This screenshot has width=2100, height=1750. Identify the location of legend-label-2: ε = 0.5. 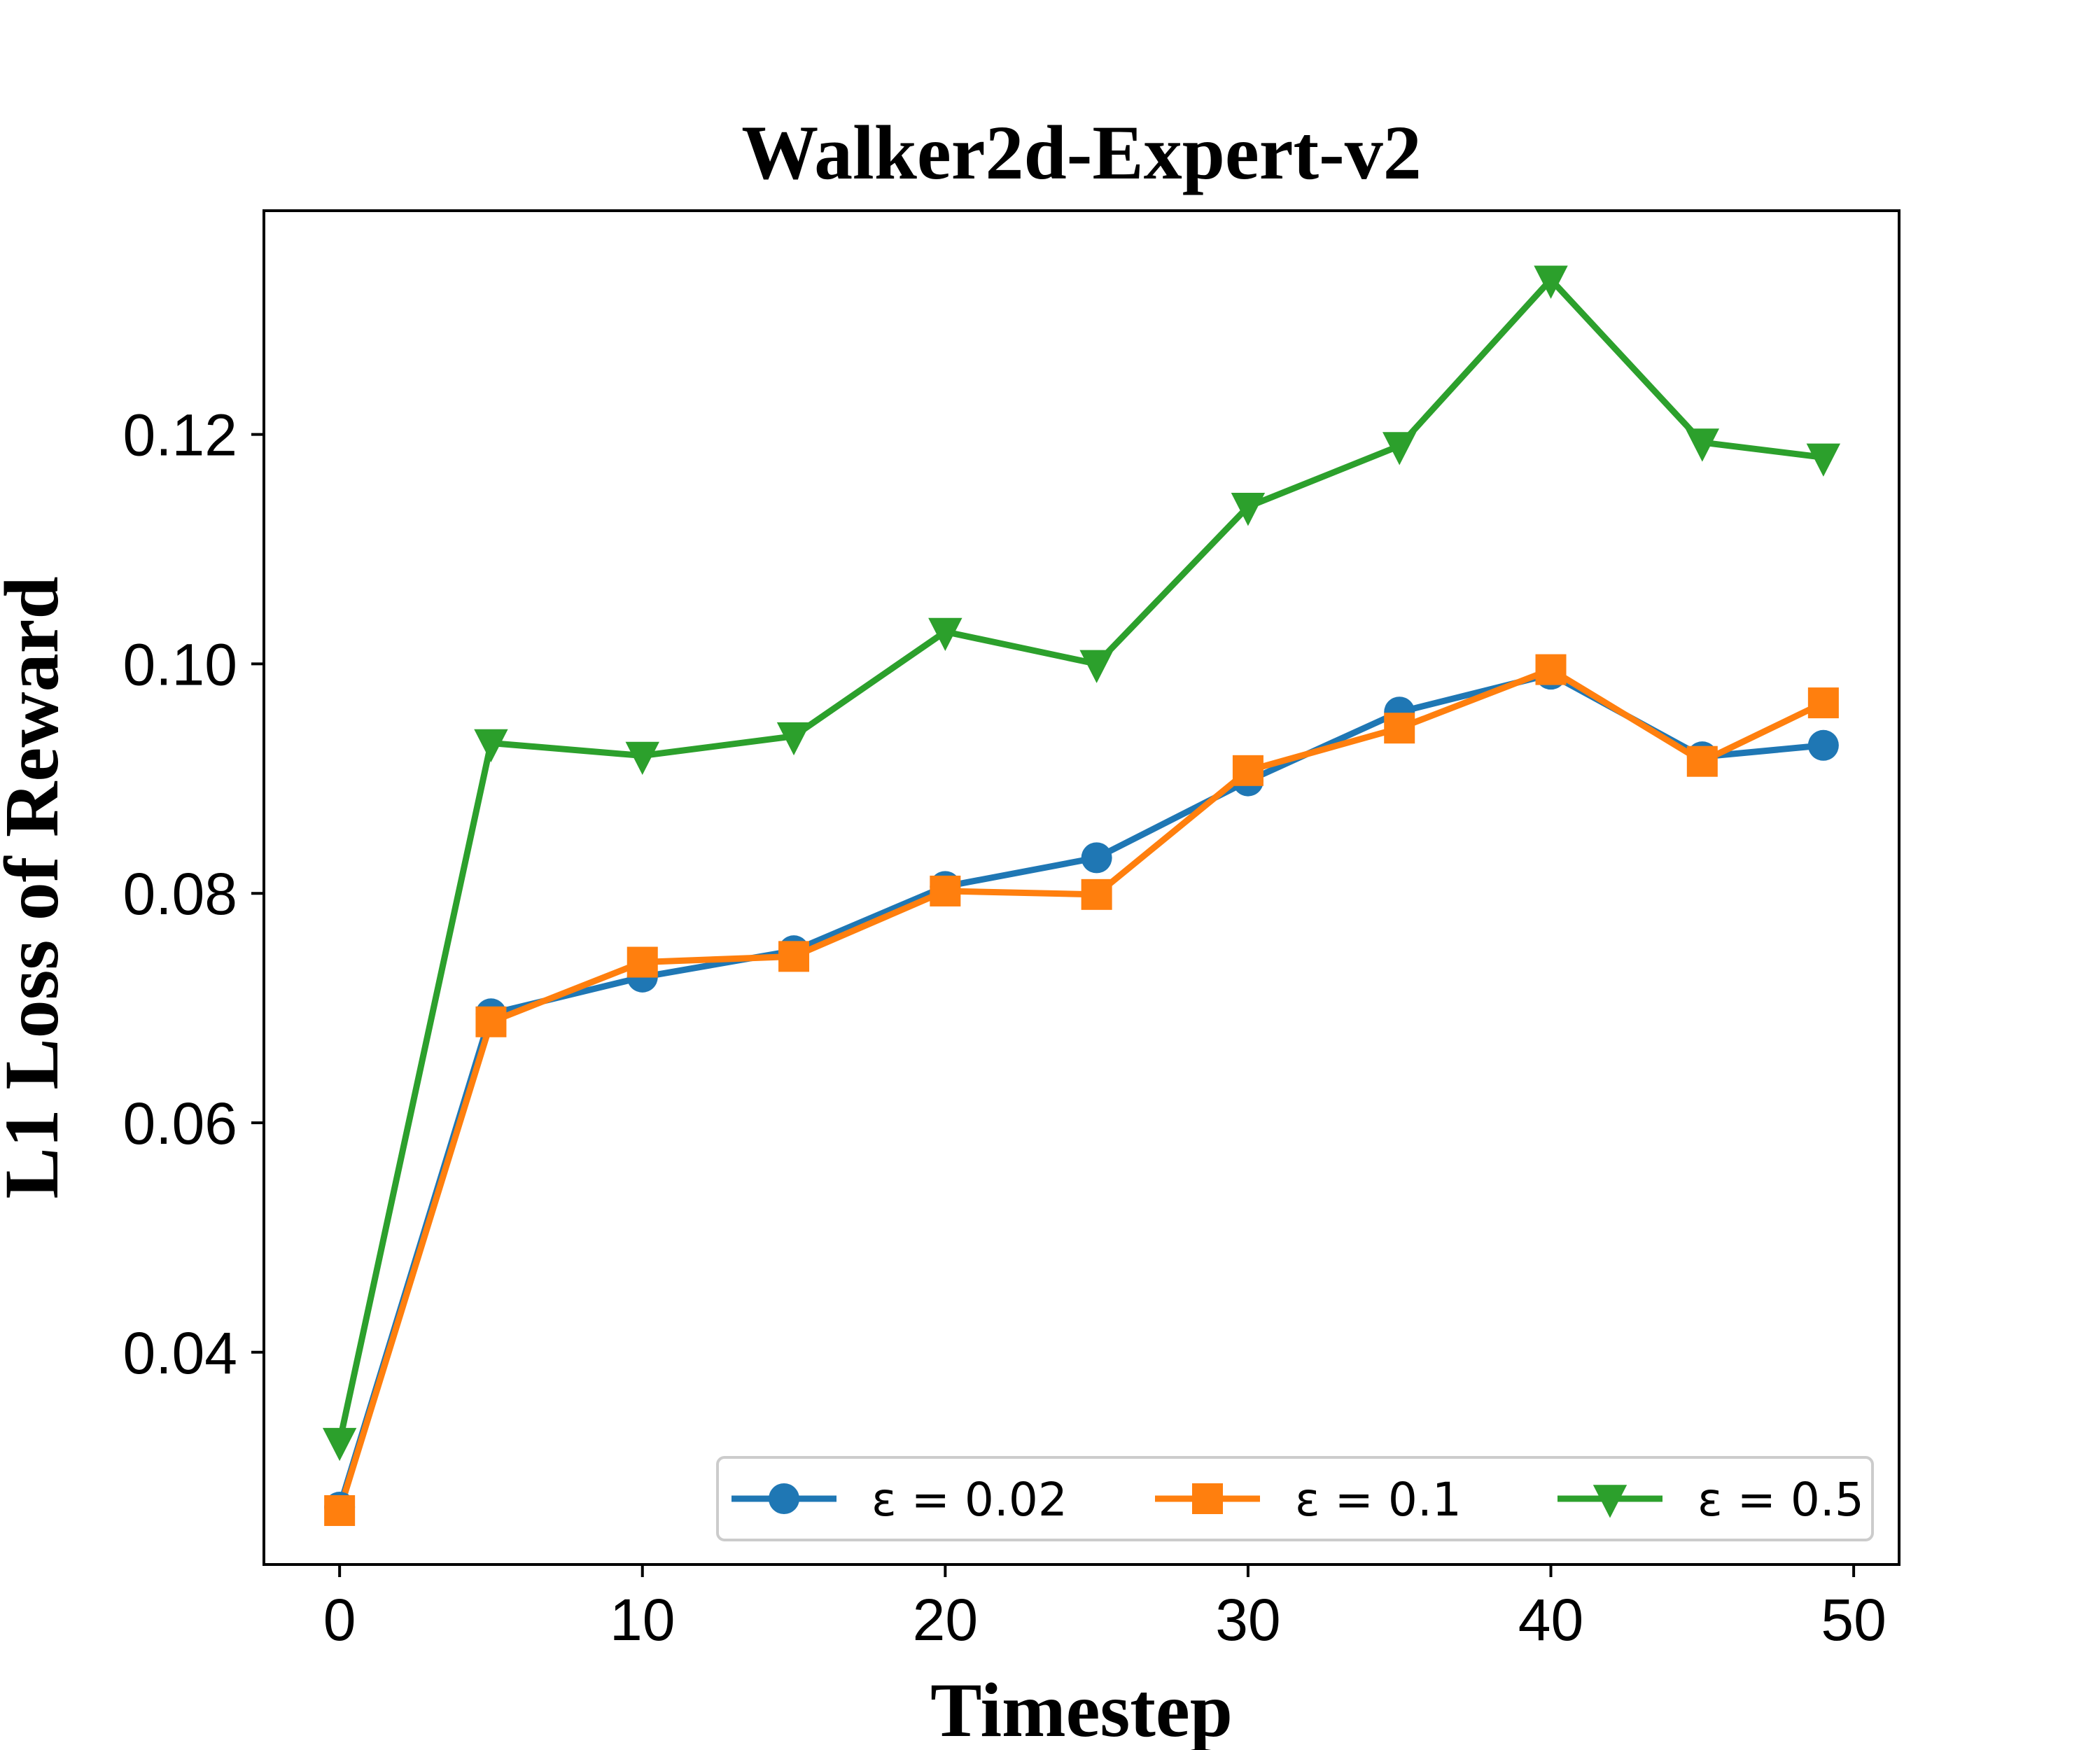
(1781, 1500).